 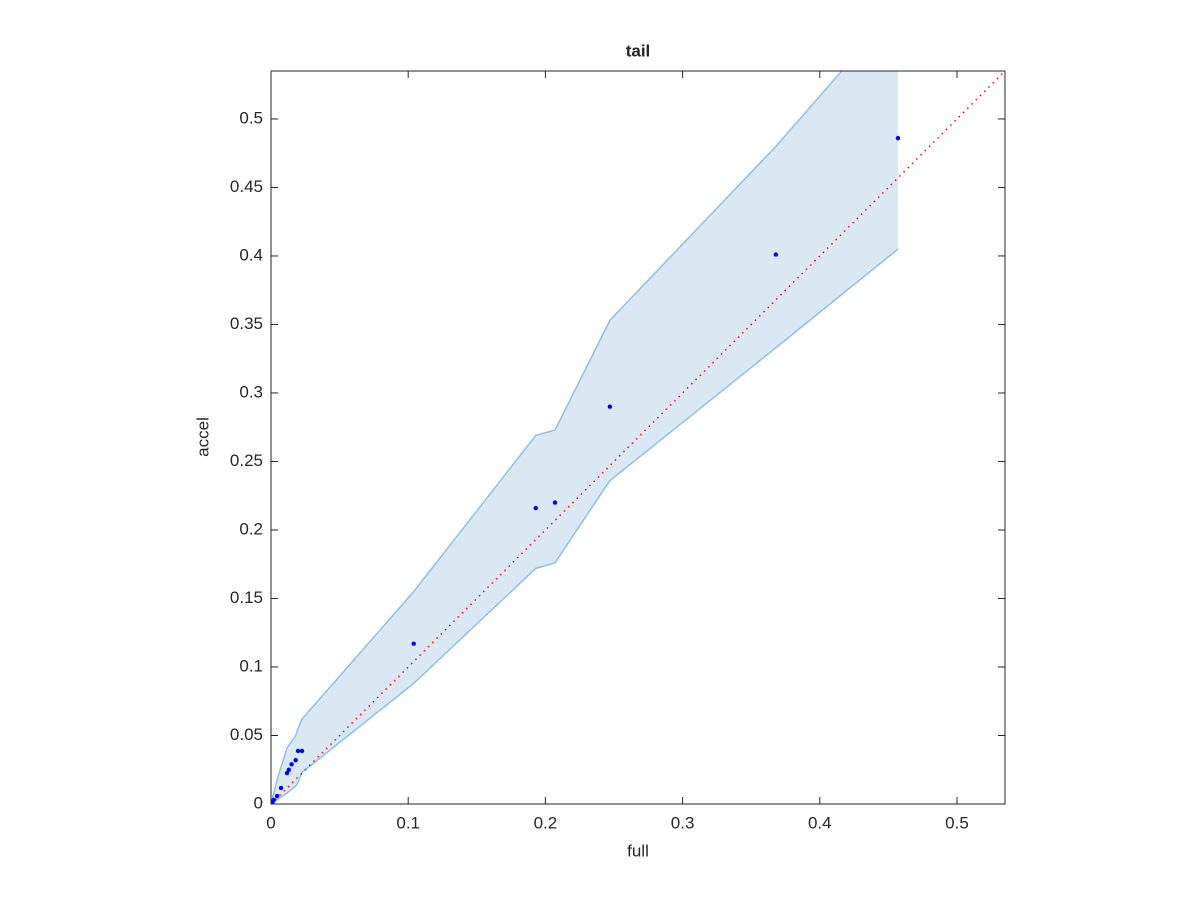 I want to click on y-tick-label: 0.1, so click(x=251, y=665).